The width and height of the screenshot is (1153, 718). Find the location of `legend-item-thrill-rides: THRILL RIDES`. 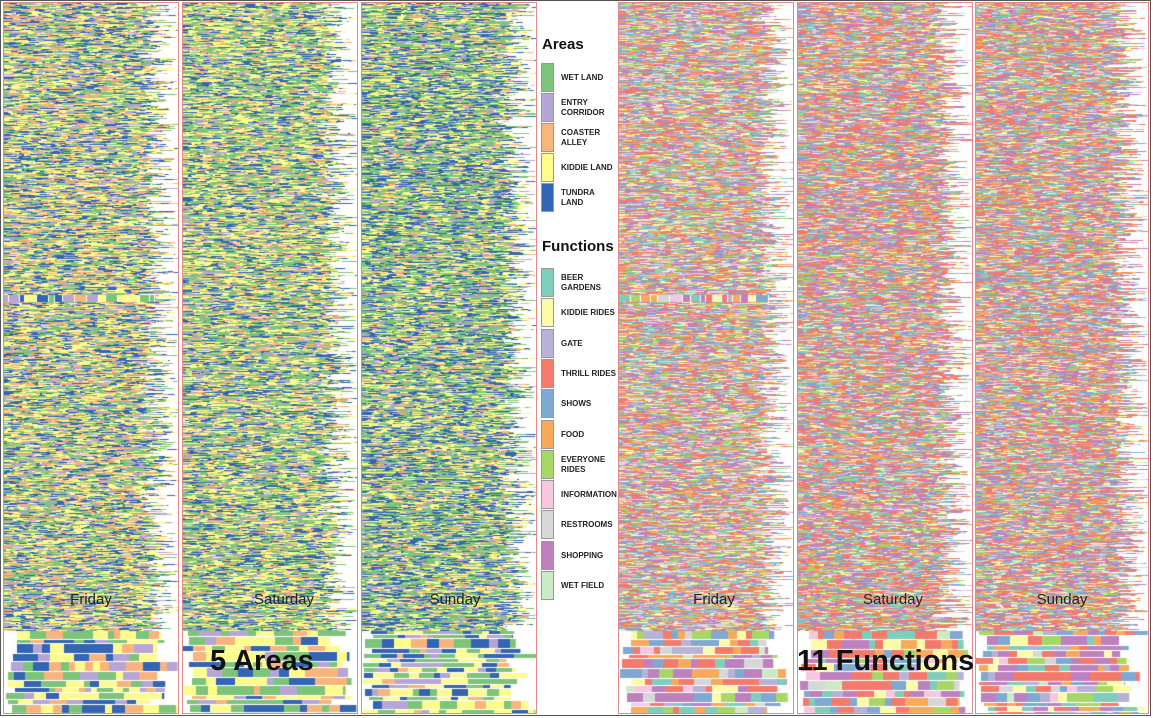

legend-item-thrill-rides: THRILL RIDES is located at coordinates (578, 373).